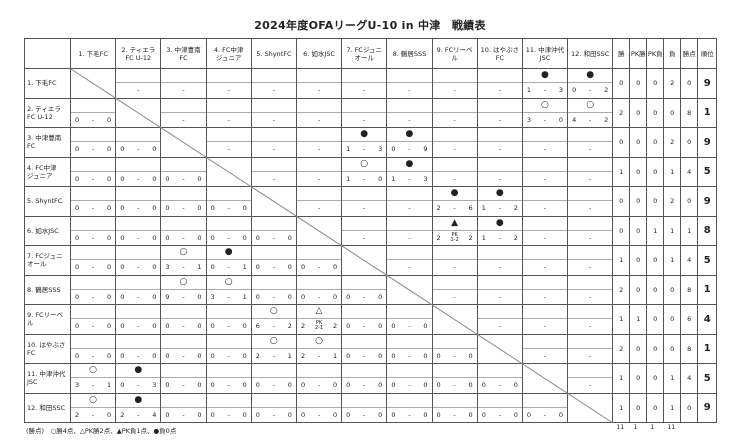 The width and height of the screenshot is (740, 440). What do you see at coordinates (303, 326) in the screenshot?
I see `score-home: 2` at bounding box center [303, 326].